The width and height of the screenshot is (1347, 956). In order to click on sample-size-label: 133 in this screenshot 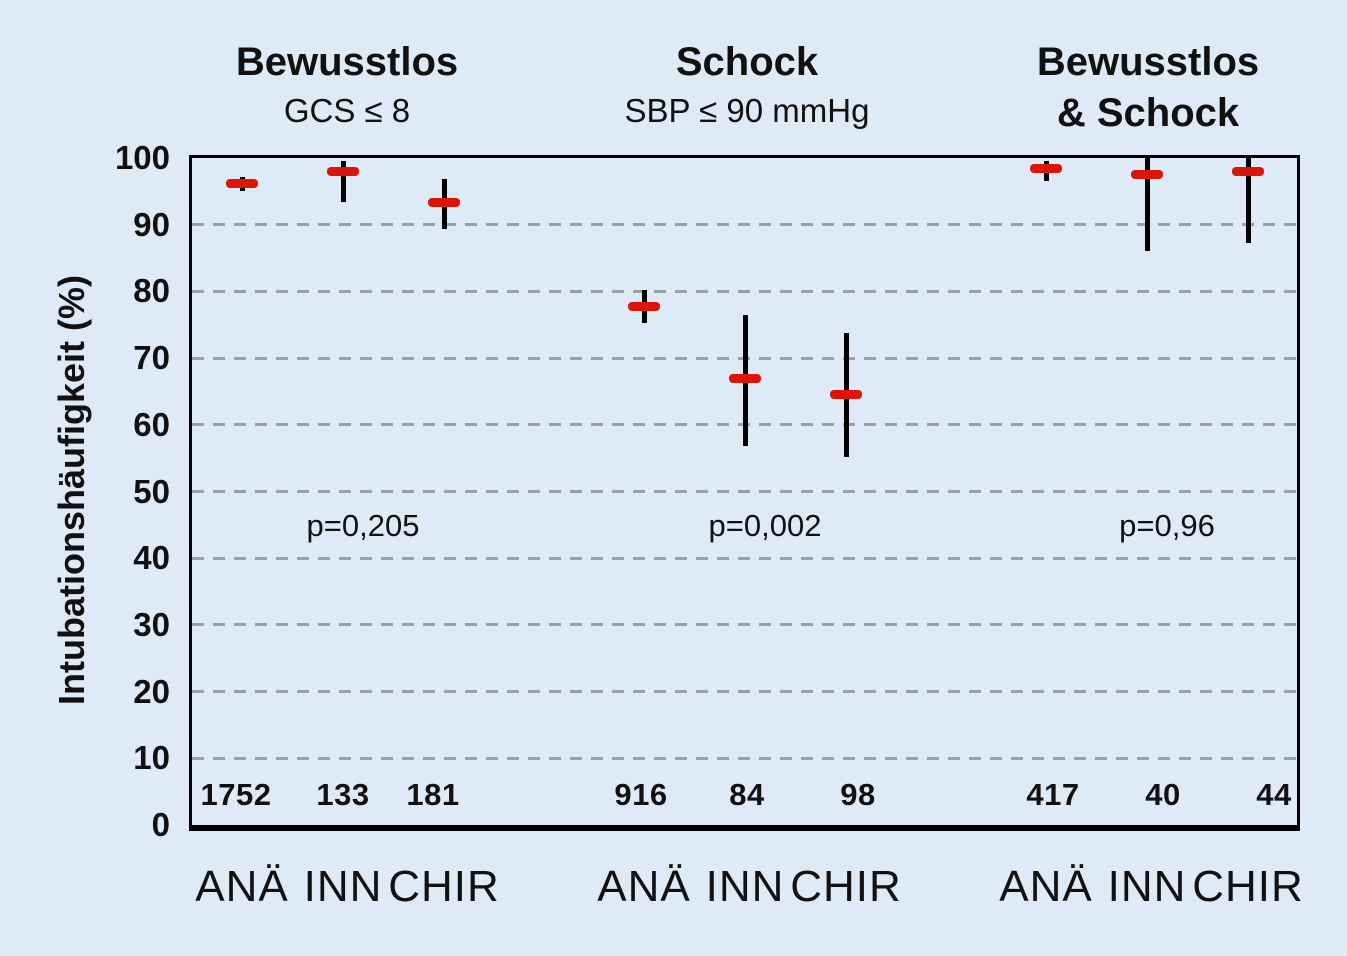, I will do `click(343, 794)`.